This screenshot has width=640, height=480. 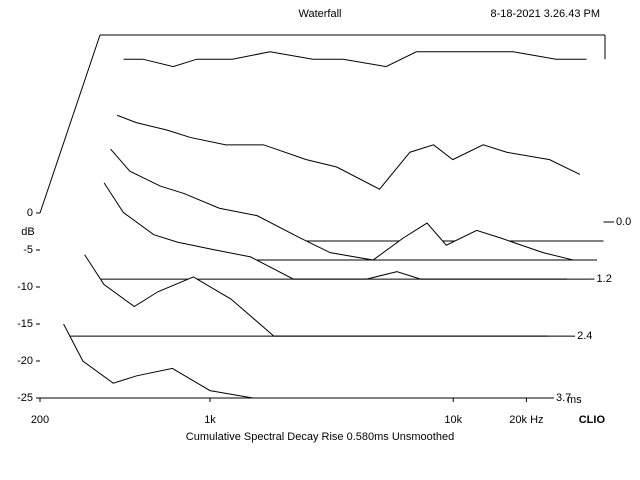 What do you see at coordinates (592, 420) in the screenshot?
I see `brand: CLIO` at bounding box center [592, 420].